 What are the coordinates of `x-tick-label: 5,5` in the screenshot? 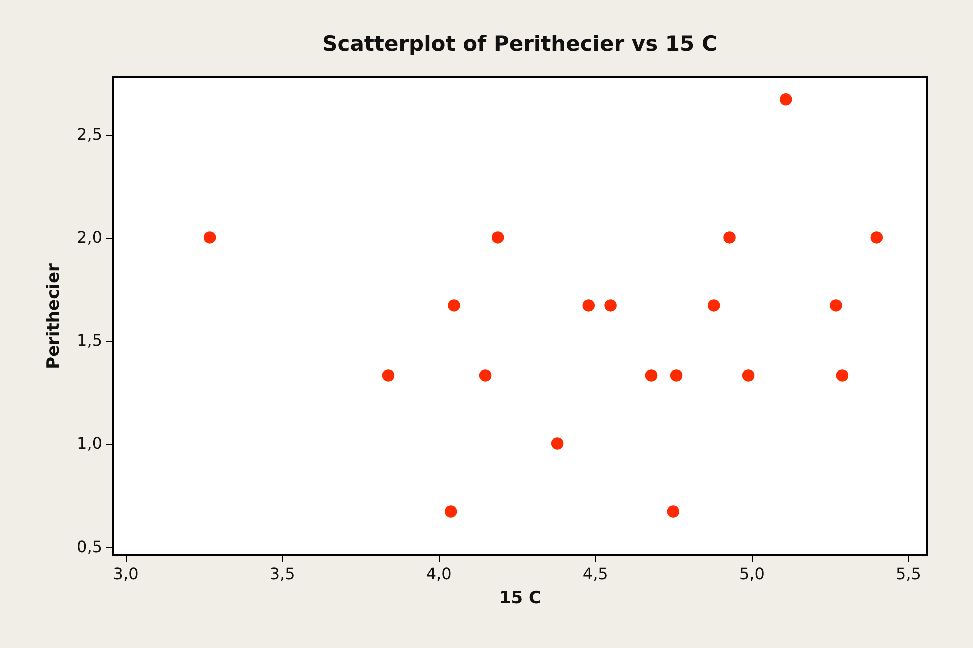 It's located at (909, 574).